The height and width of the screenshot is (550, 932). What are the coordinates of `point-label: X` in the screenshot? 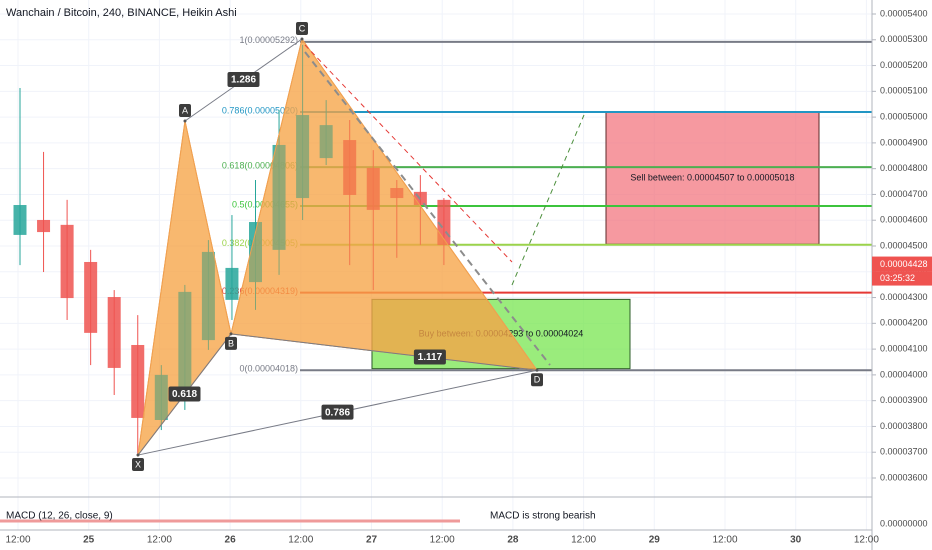 It's located at (138, 464).